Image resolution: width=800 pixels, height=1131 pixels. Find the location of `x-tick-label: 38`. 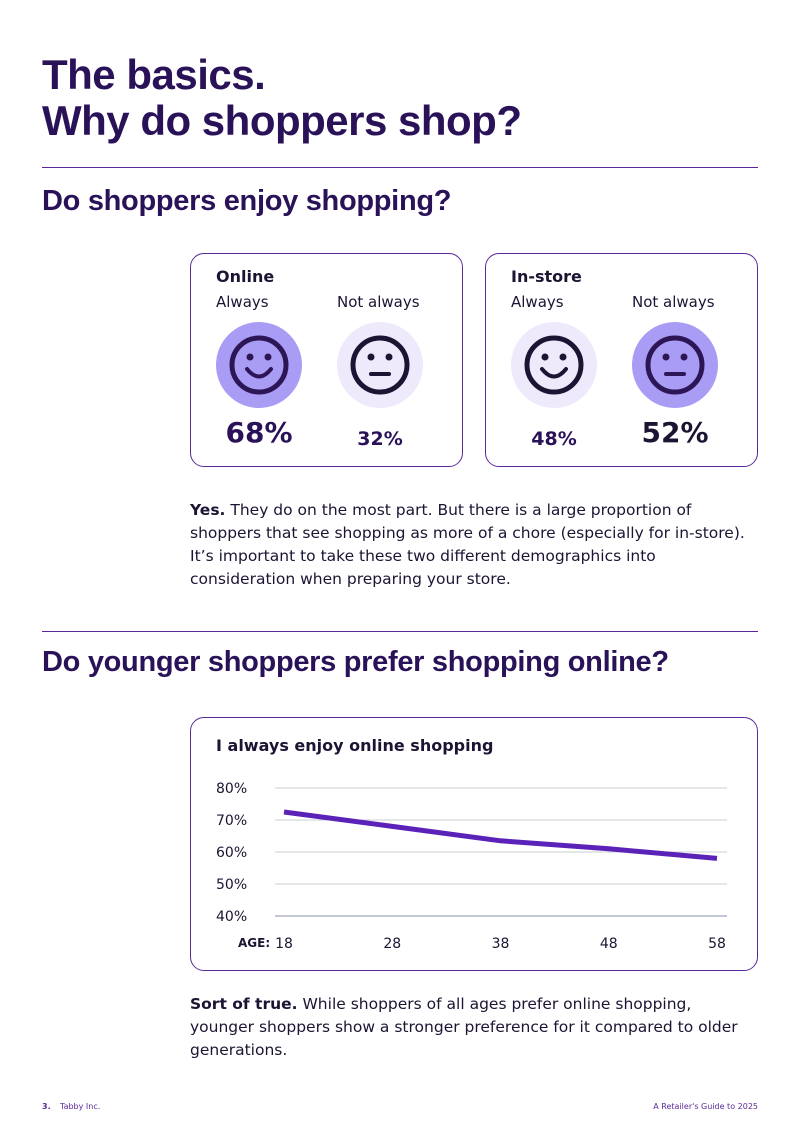

x-tick-label: 38 is located at coordinates (501, 944).